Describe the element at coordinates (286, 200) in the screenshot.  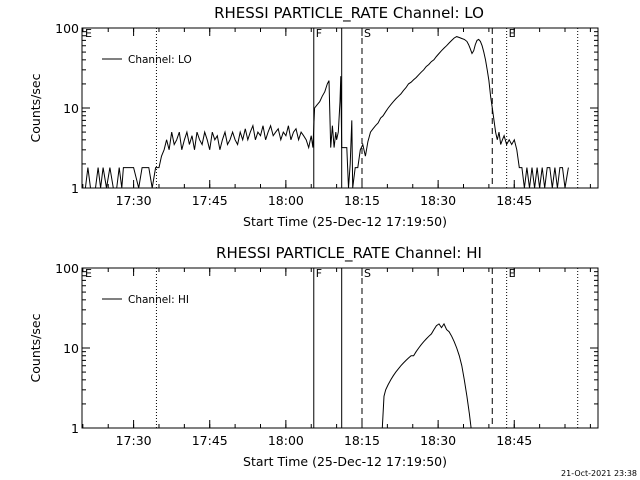
I see `lo-x-tick-label: 18:00` at that location.